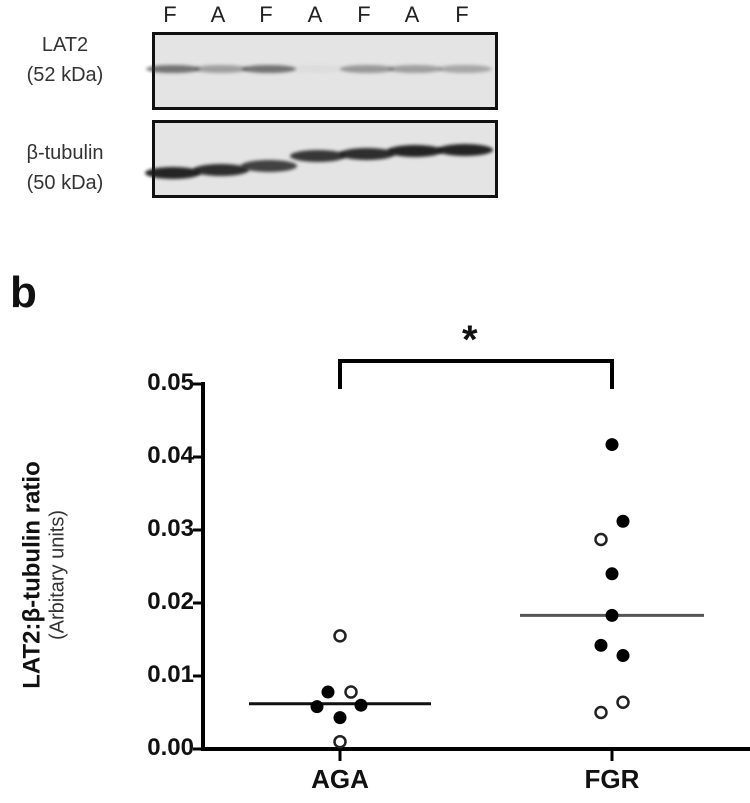  Describe the element at coordinates (476, 659) in the screenshot. I see `median-lines` at that location.